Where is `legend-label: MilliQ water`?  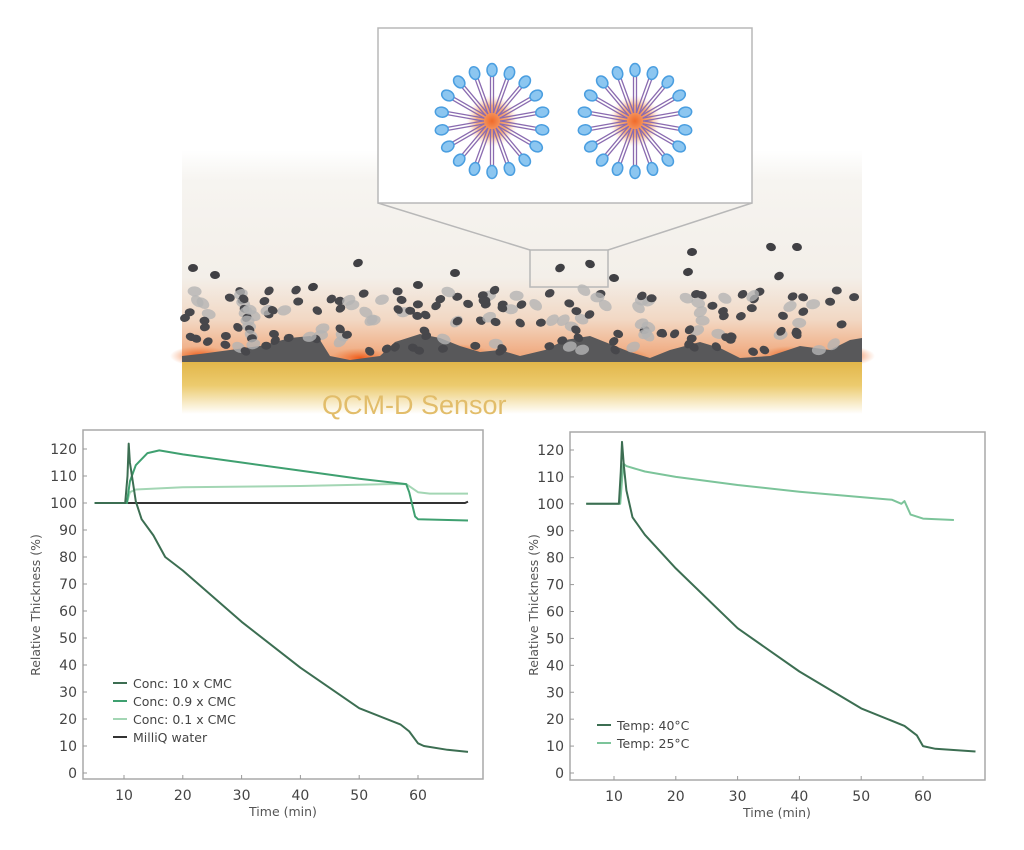
legend-label: MilliQ water is located at coordinates (170, 737).